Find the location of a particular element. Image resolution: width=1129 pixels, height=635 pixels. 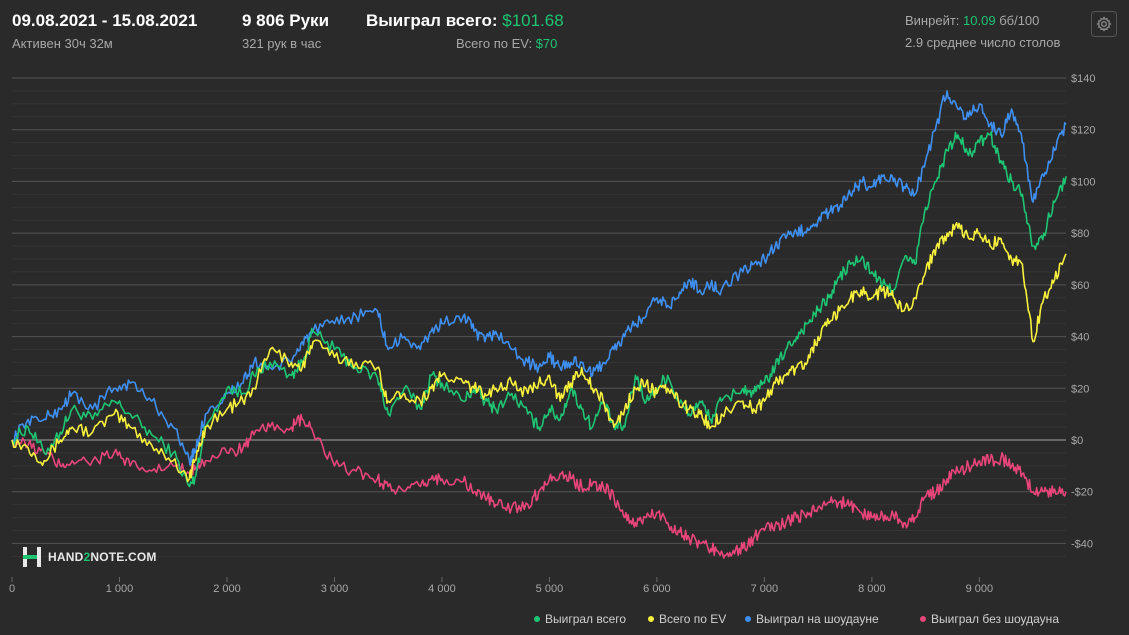

y-tick-label: -$40 is located at coordinates (1082, 544).